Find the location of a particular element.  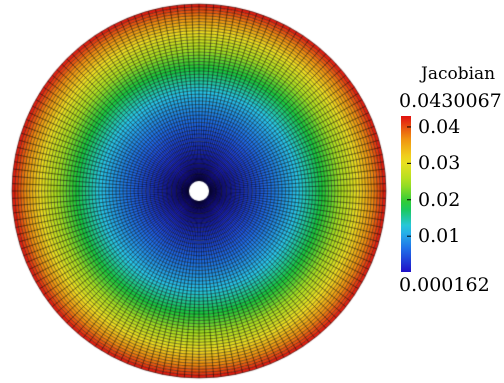

legend-title: Jacobian is located at coordinates (458, 74).